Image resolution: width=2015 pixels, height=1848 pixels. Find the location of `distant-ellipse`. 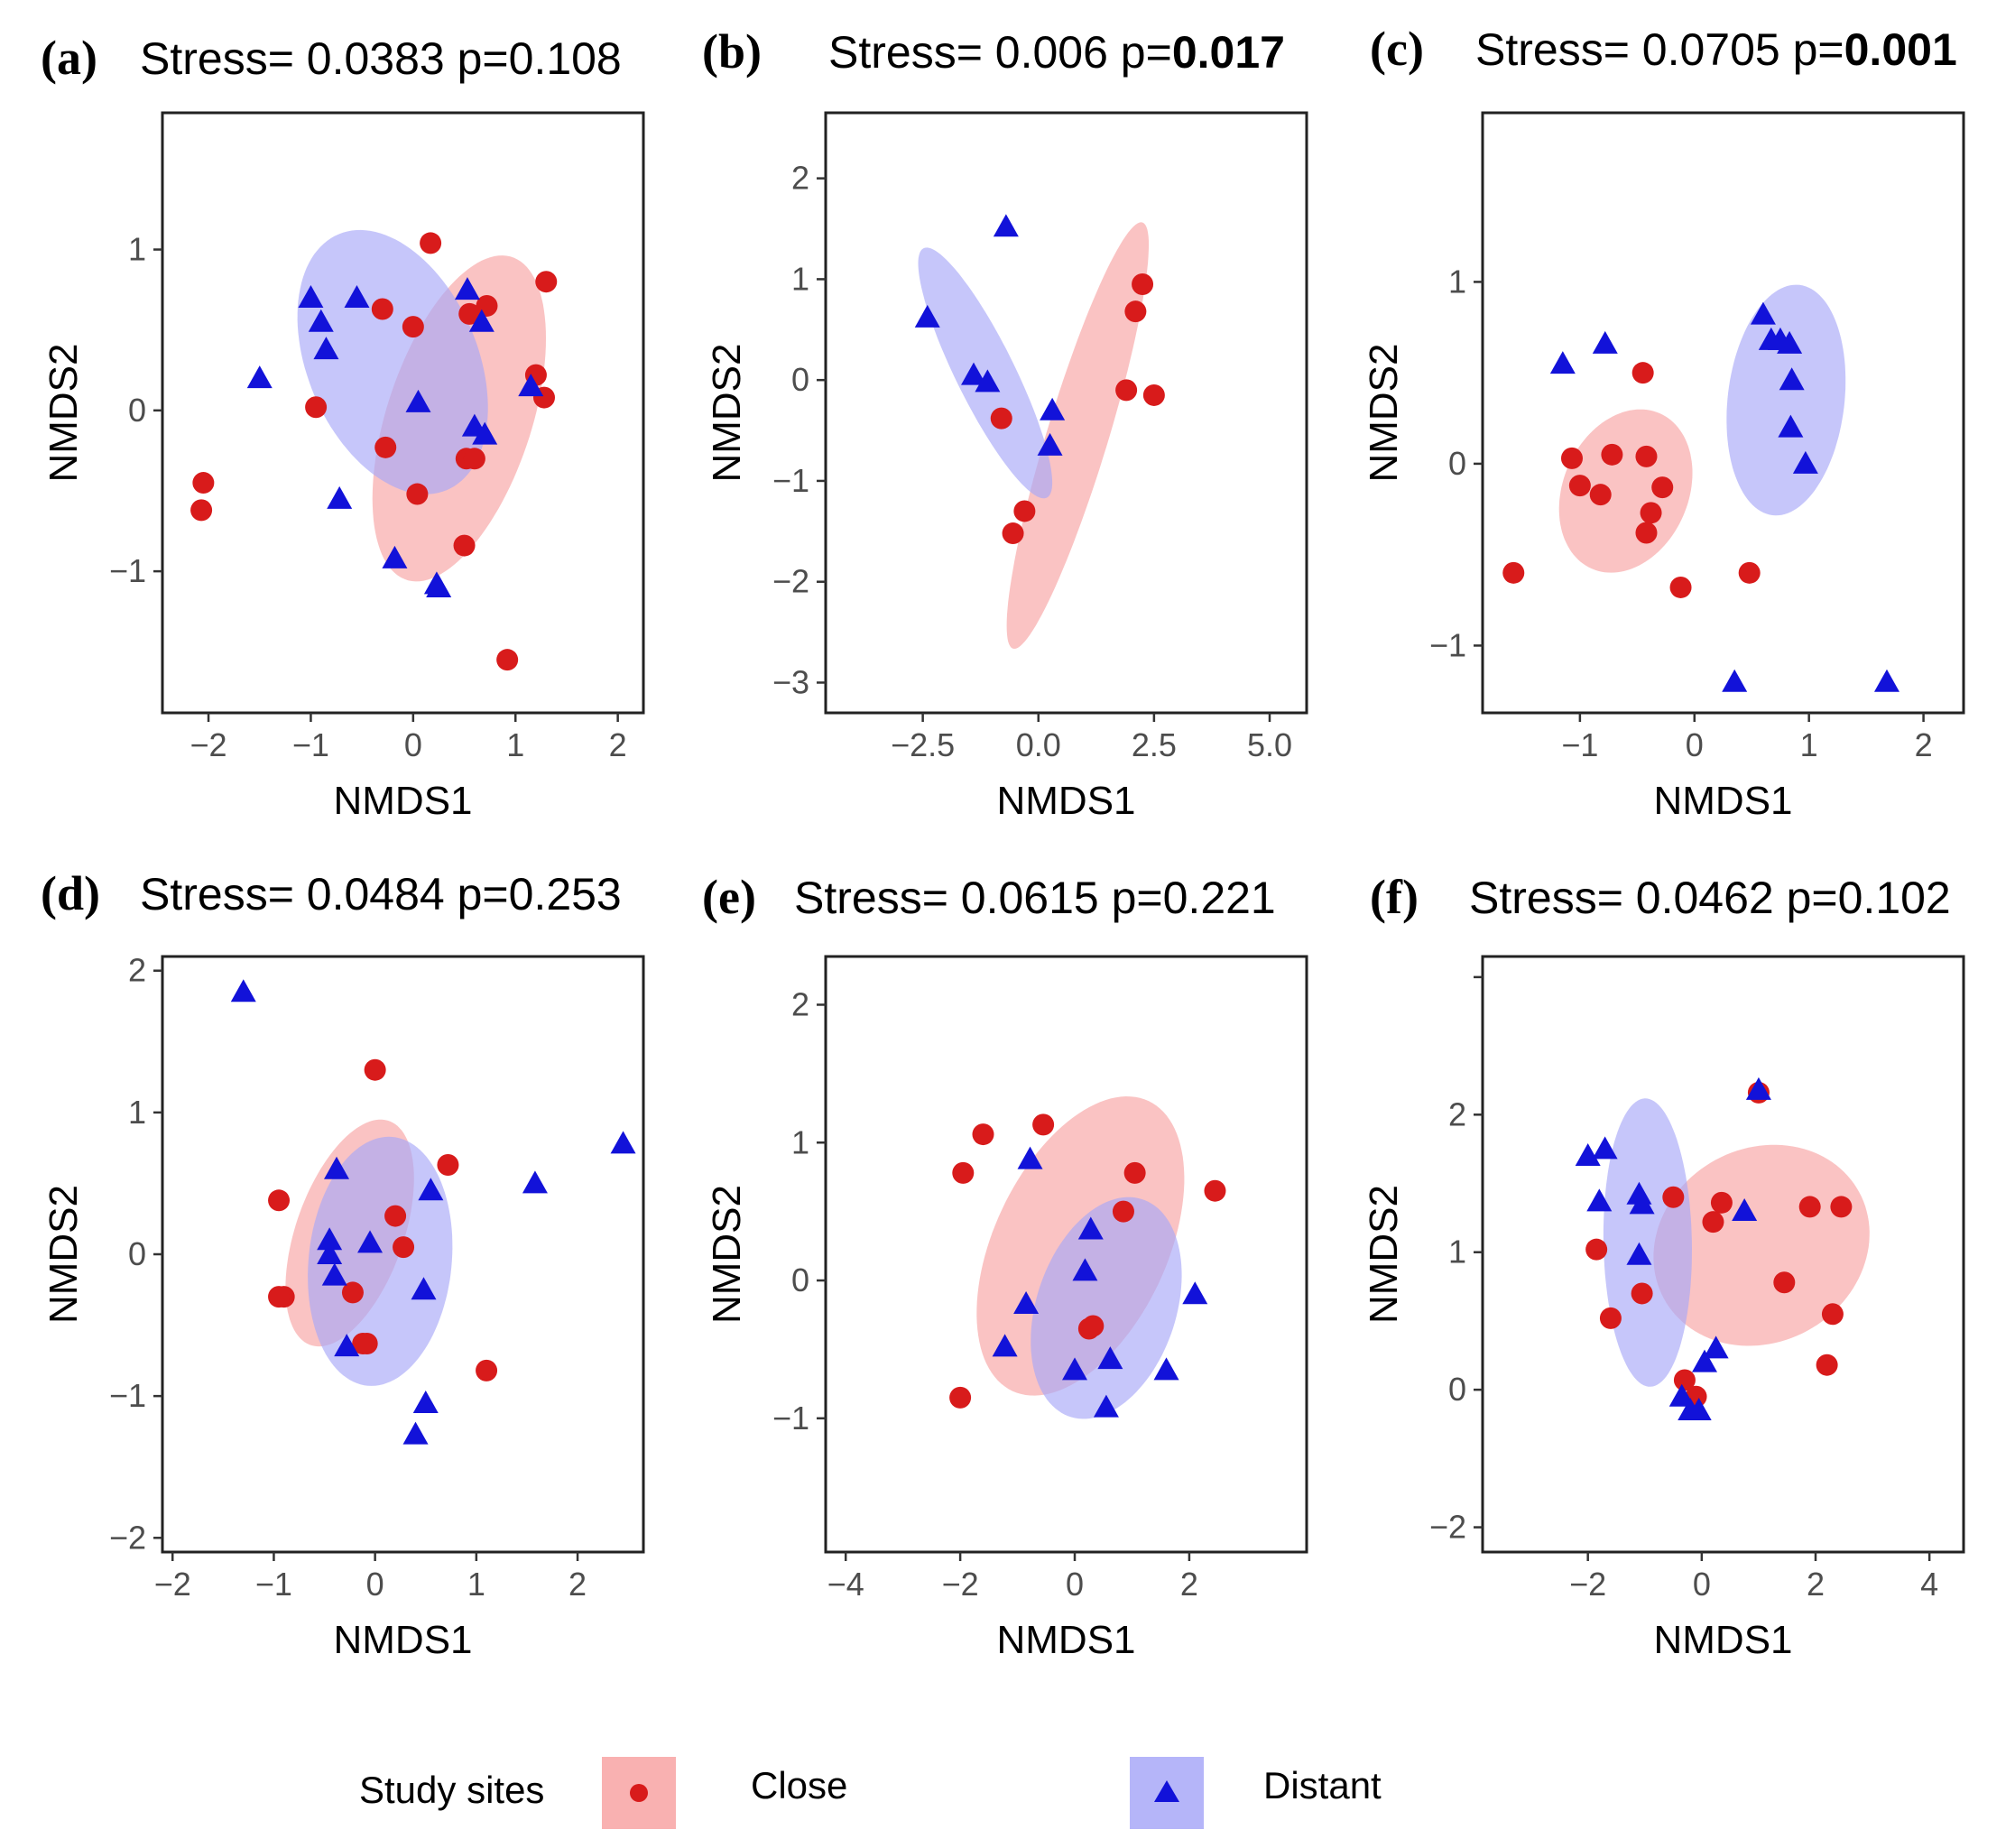

distant-ellipse is located at coordinates (380, 1261).